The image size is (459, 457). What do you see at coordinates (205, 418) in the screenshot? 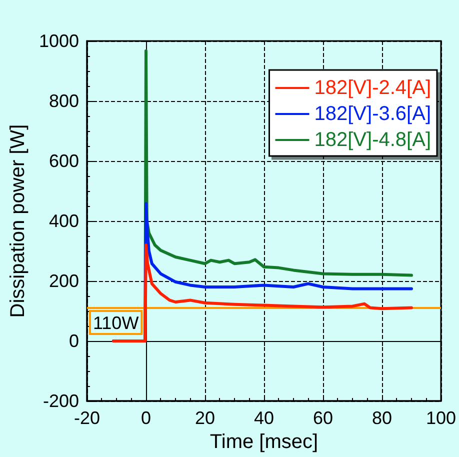
I see `x-tick-label: 20` at bounding box center [205, 418].